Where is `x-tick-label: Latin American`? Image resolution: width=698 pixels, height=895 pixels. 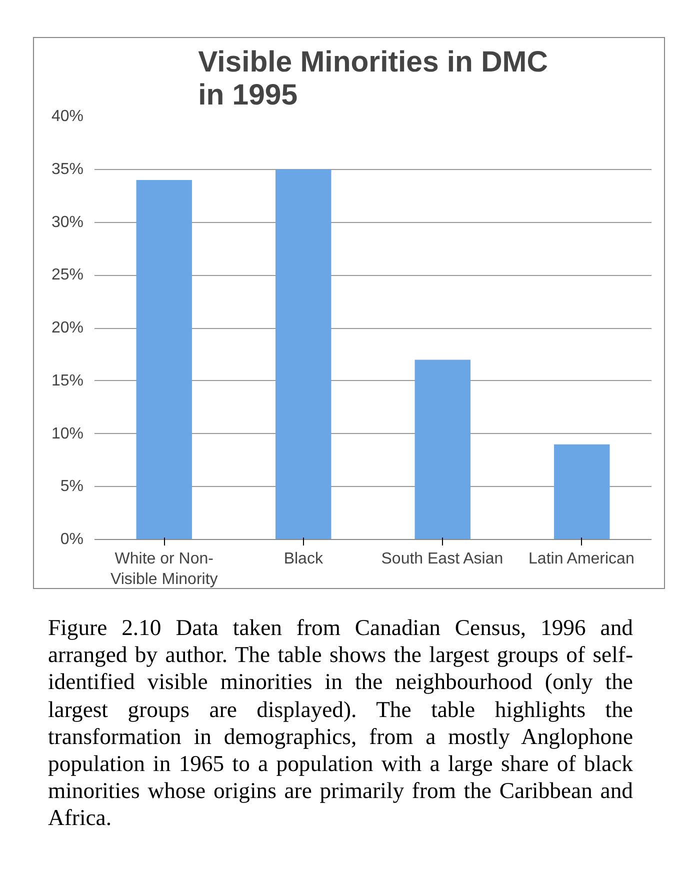
x-tick-label: Latin American is located at coordinates (581, 559).